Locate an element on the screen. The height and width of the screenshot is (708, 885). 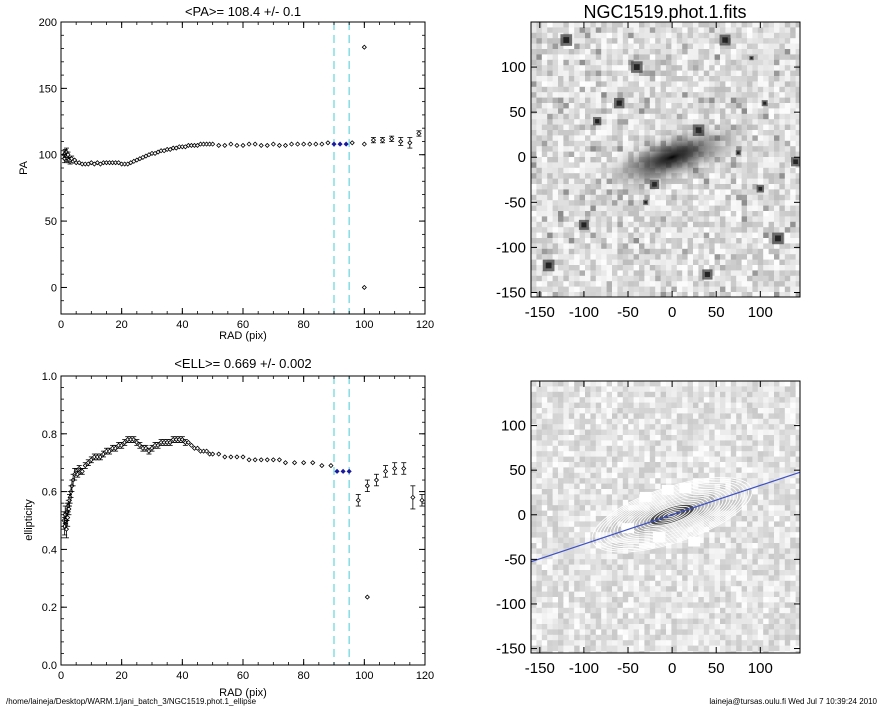
fits-image-axes: -150 -100 -50 0 50 100 -150 -100 -50 0 50 100 is located at coordinates (648, 171).